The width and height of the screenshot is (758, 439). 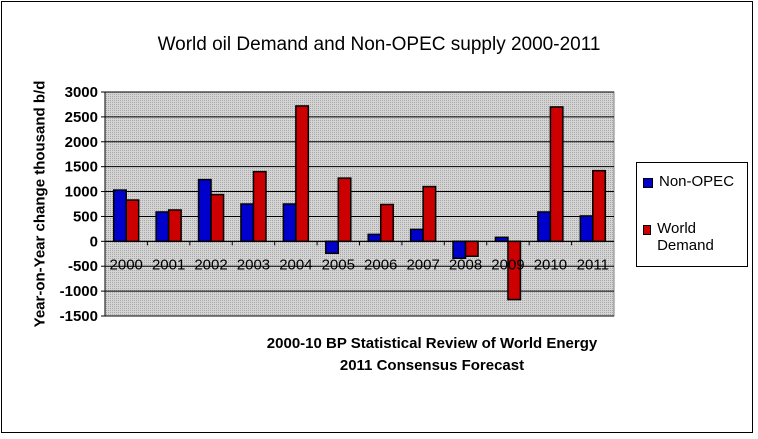 What do you see at coordinates (380, 264) in the screenshot?
I see `x-tick-label: 2006` at bounding box center [380, 264].